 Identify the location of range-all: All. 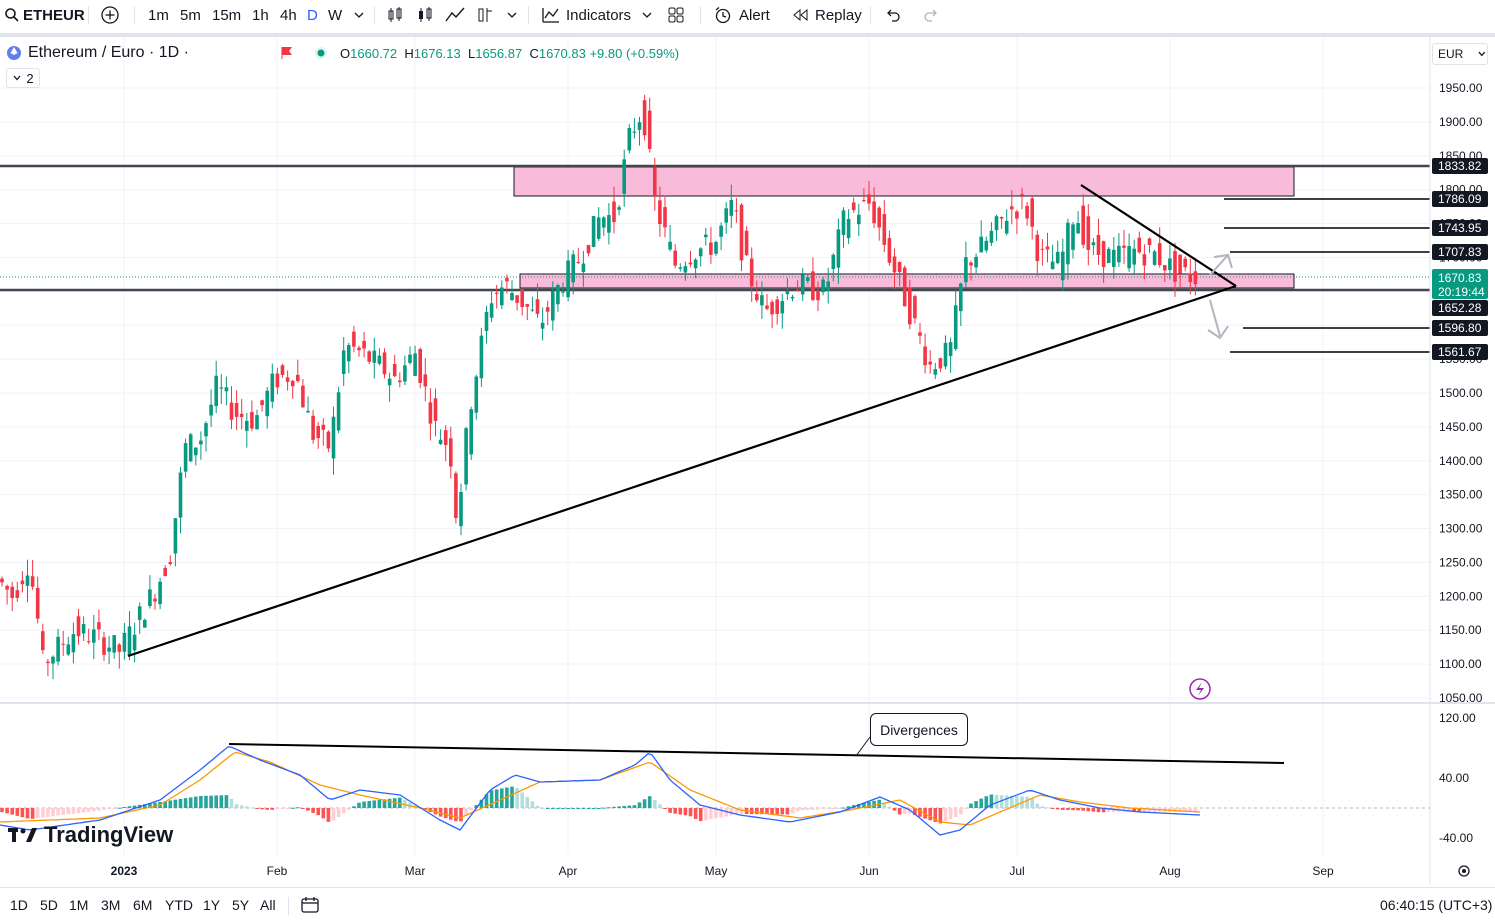
(268, 905).